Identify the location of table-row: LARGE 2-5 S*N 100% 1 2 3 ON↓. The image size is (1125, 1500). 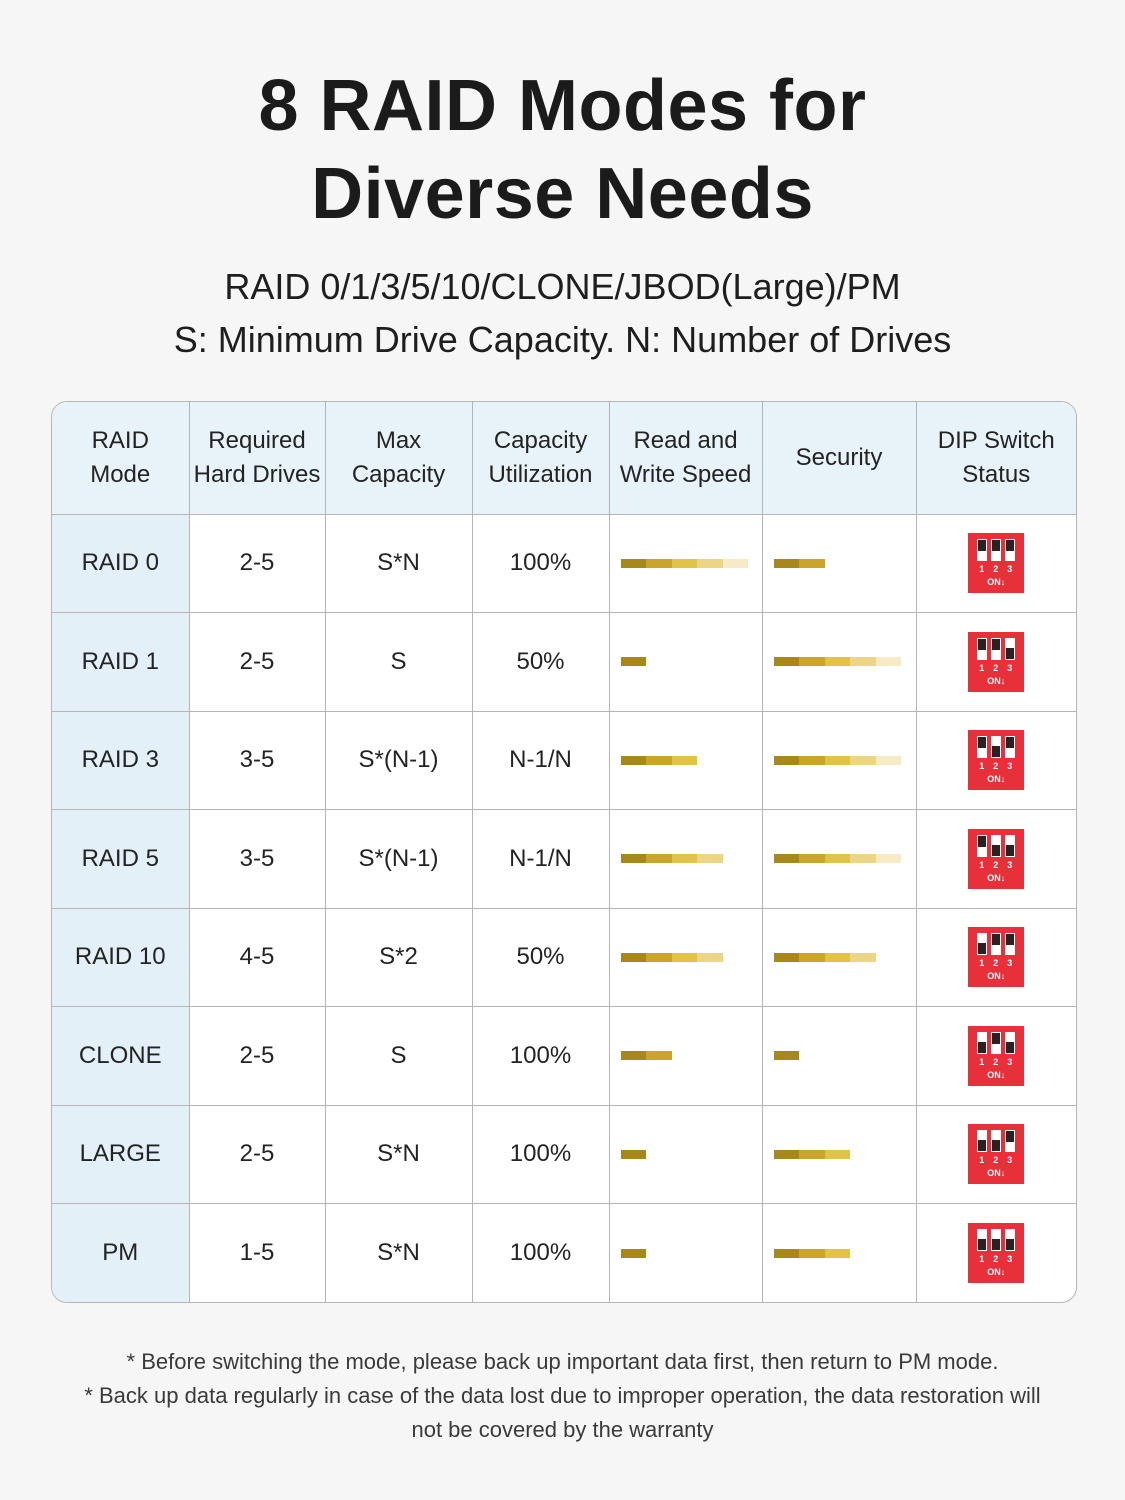
(564, 1154).